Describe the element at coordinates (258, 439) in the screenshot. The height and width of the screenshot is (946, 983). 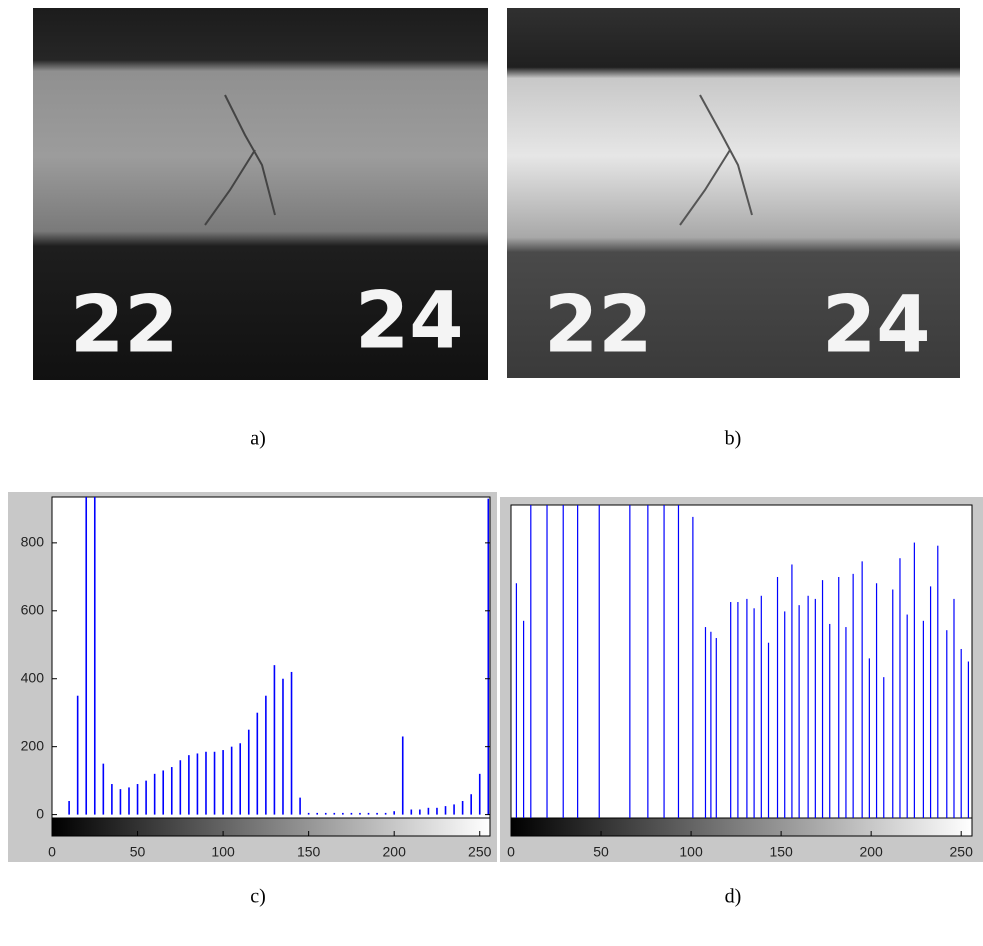
I see `caption: a)` at that location.